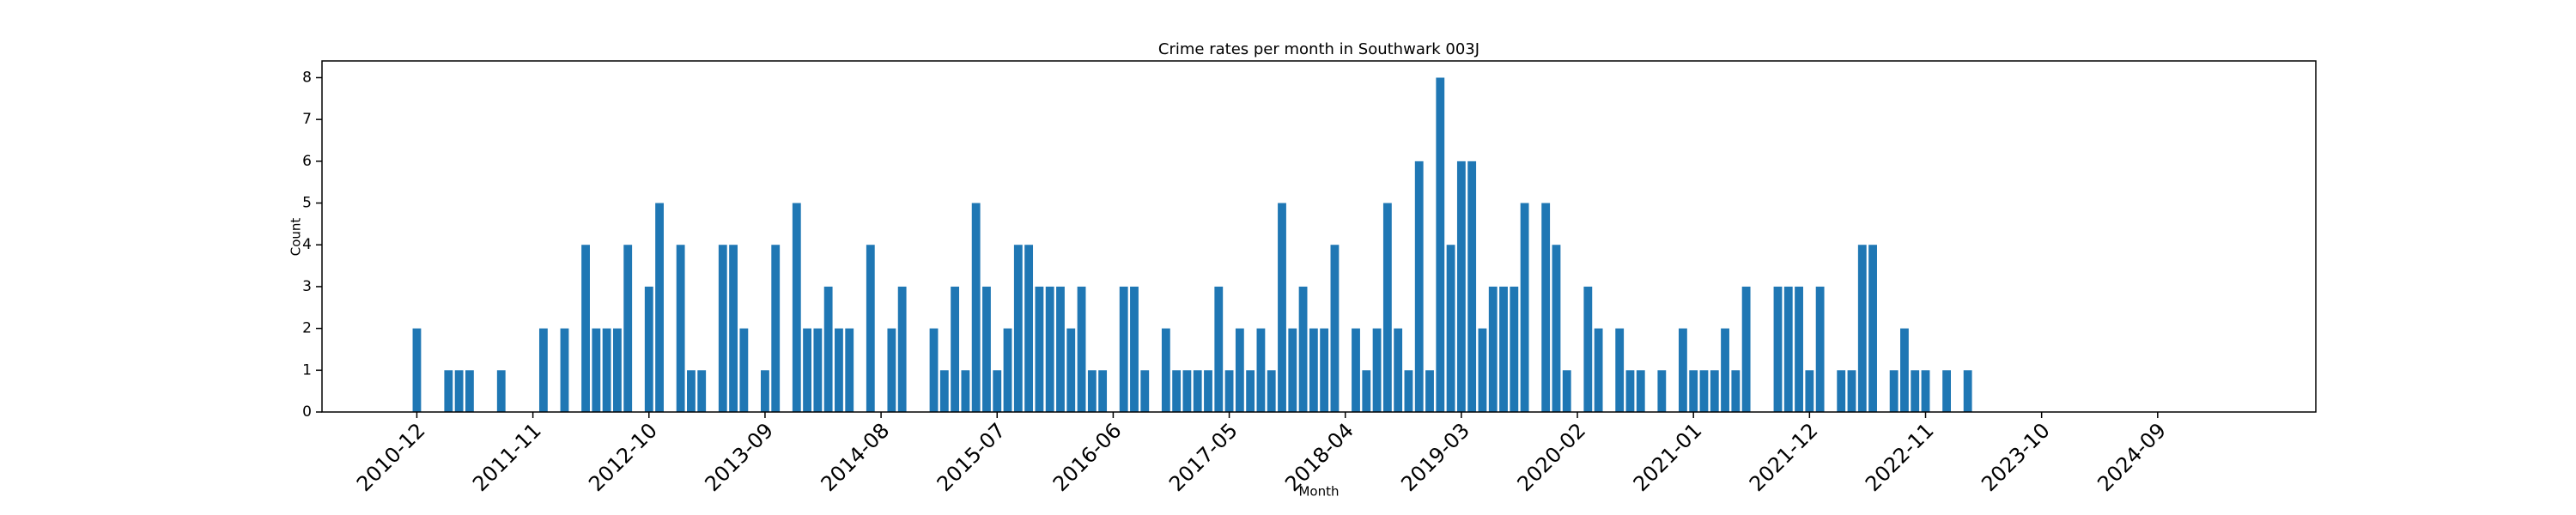  I want to click on y-tick-label: 1, so click(307, 370).